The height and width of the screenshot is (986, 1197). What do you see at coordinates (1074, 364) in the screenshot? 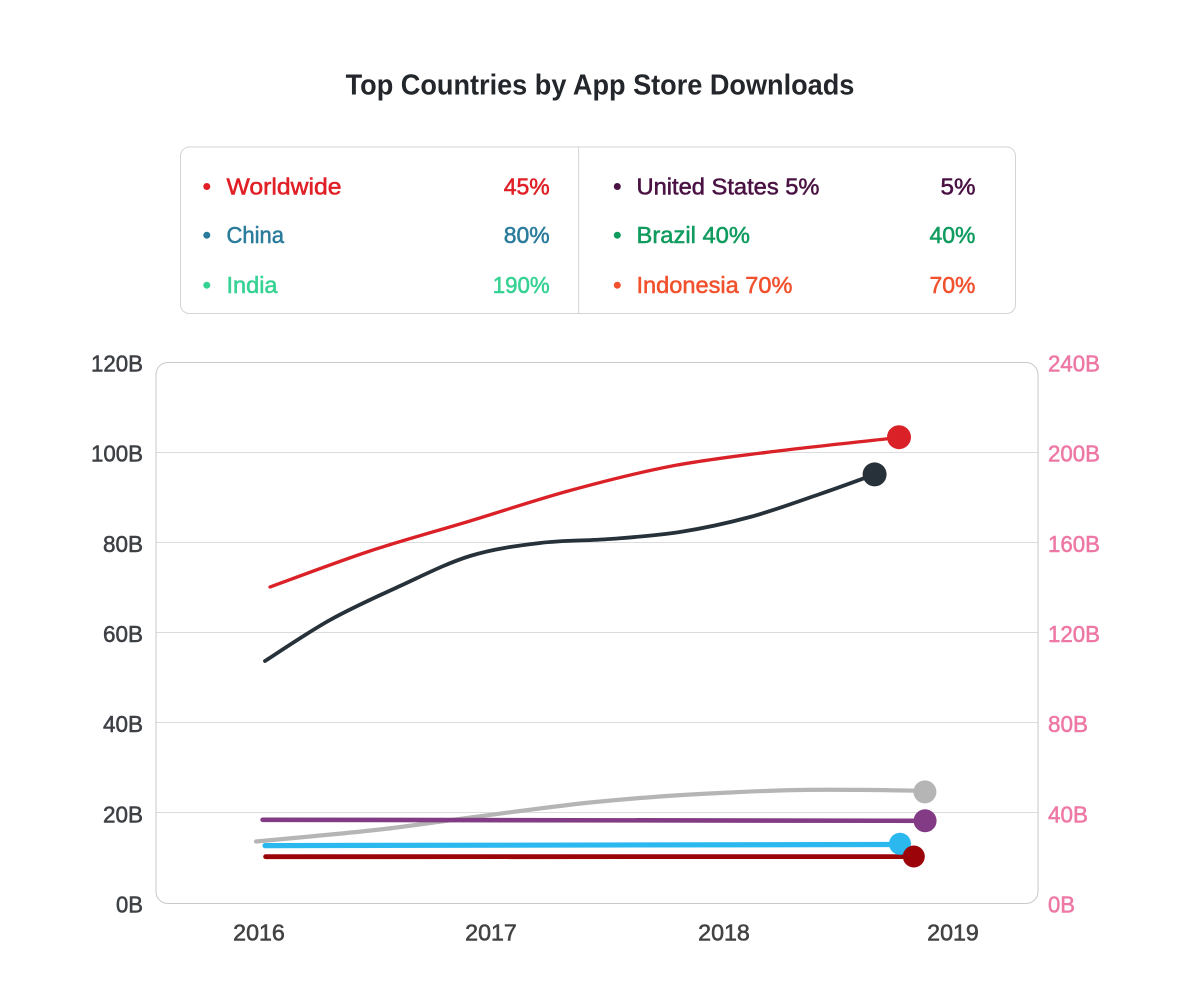
I see `svg-text: 240B` at bounding box center [1074, 364].